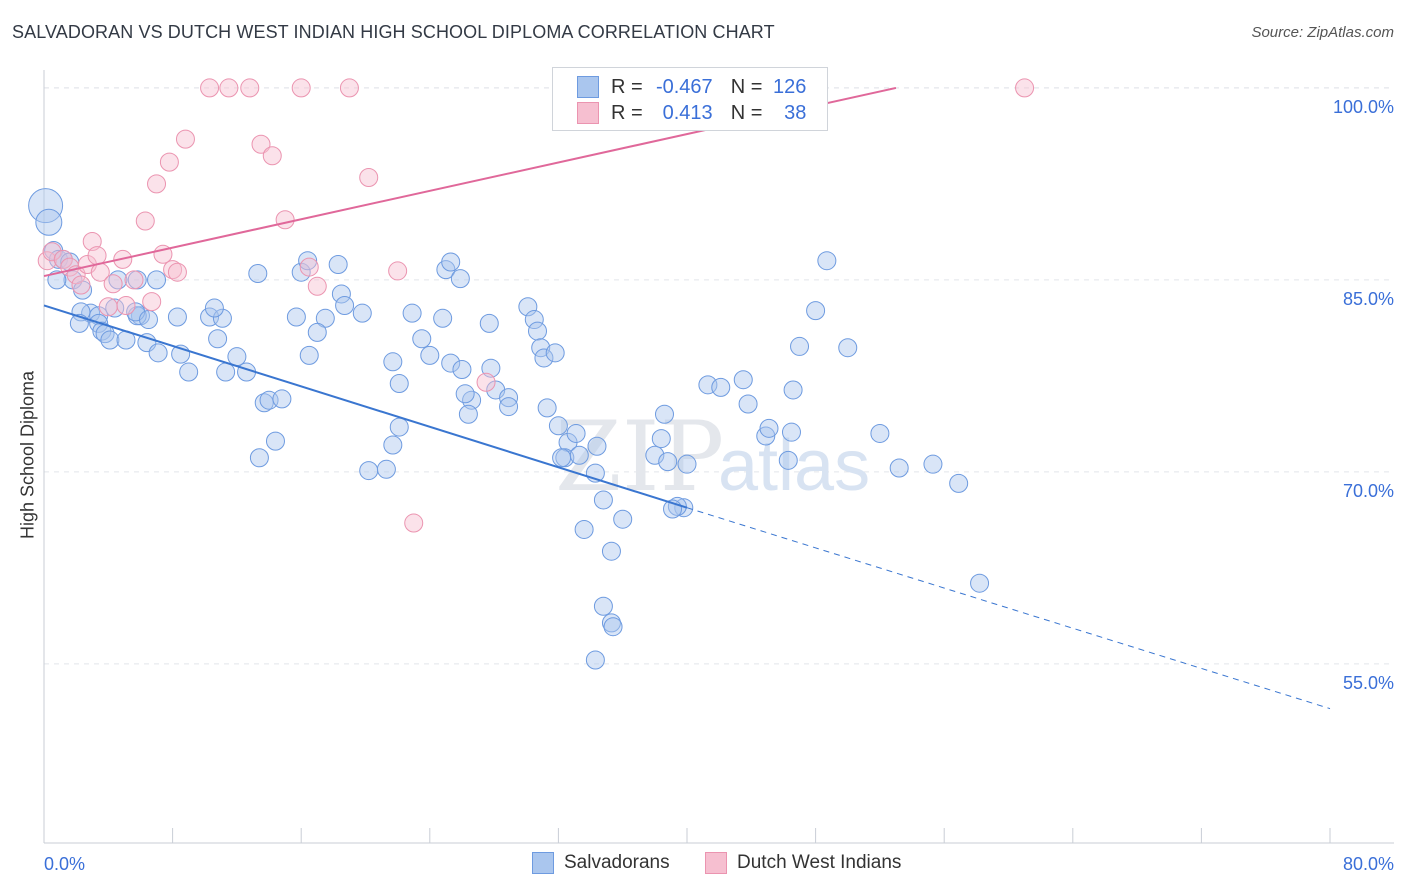  Describe the element at coordinates (601, 863) in the screenshot. I see `legend-item-salvadorans: Salvadorans` at that location.